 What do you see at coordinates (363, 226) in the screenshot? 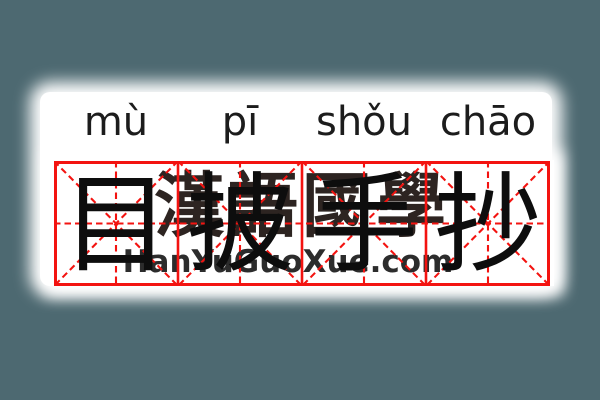
I see `hanzi-character-3: 手` at bounding box center [363, 226].